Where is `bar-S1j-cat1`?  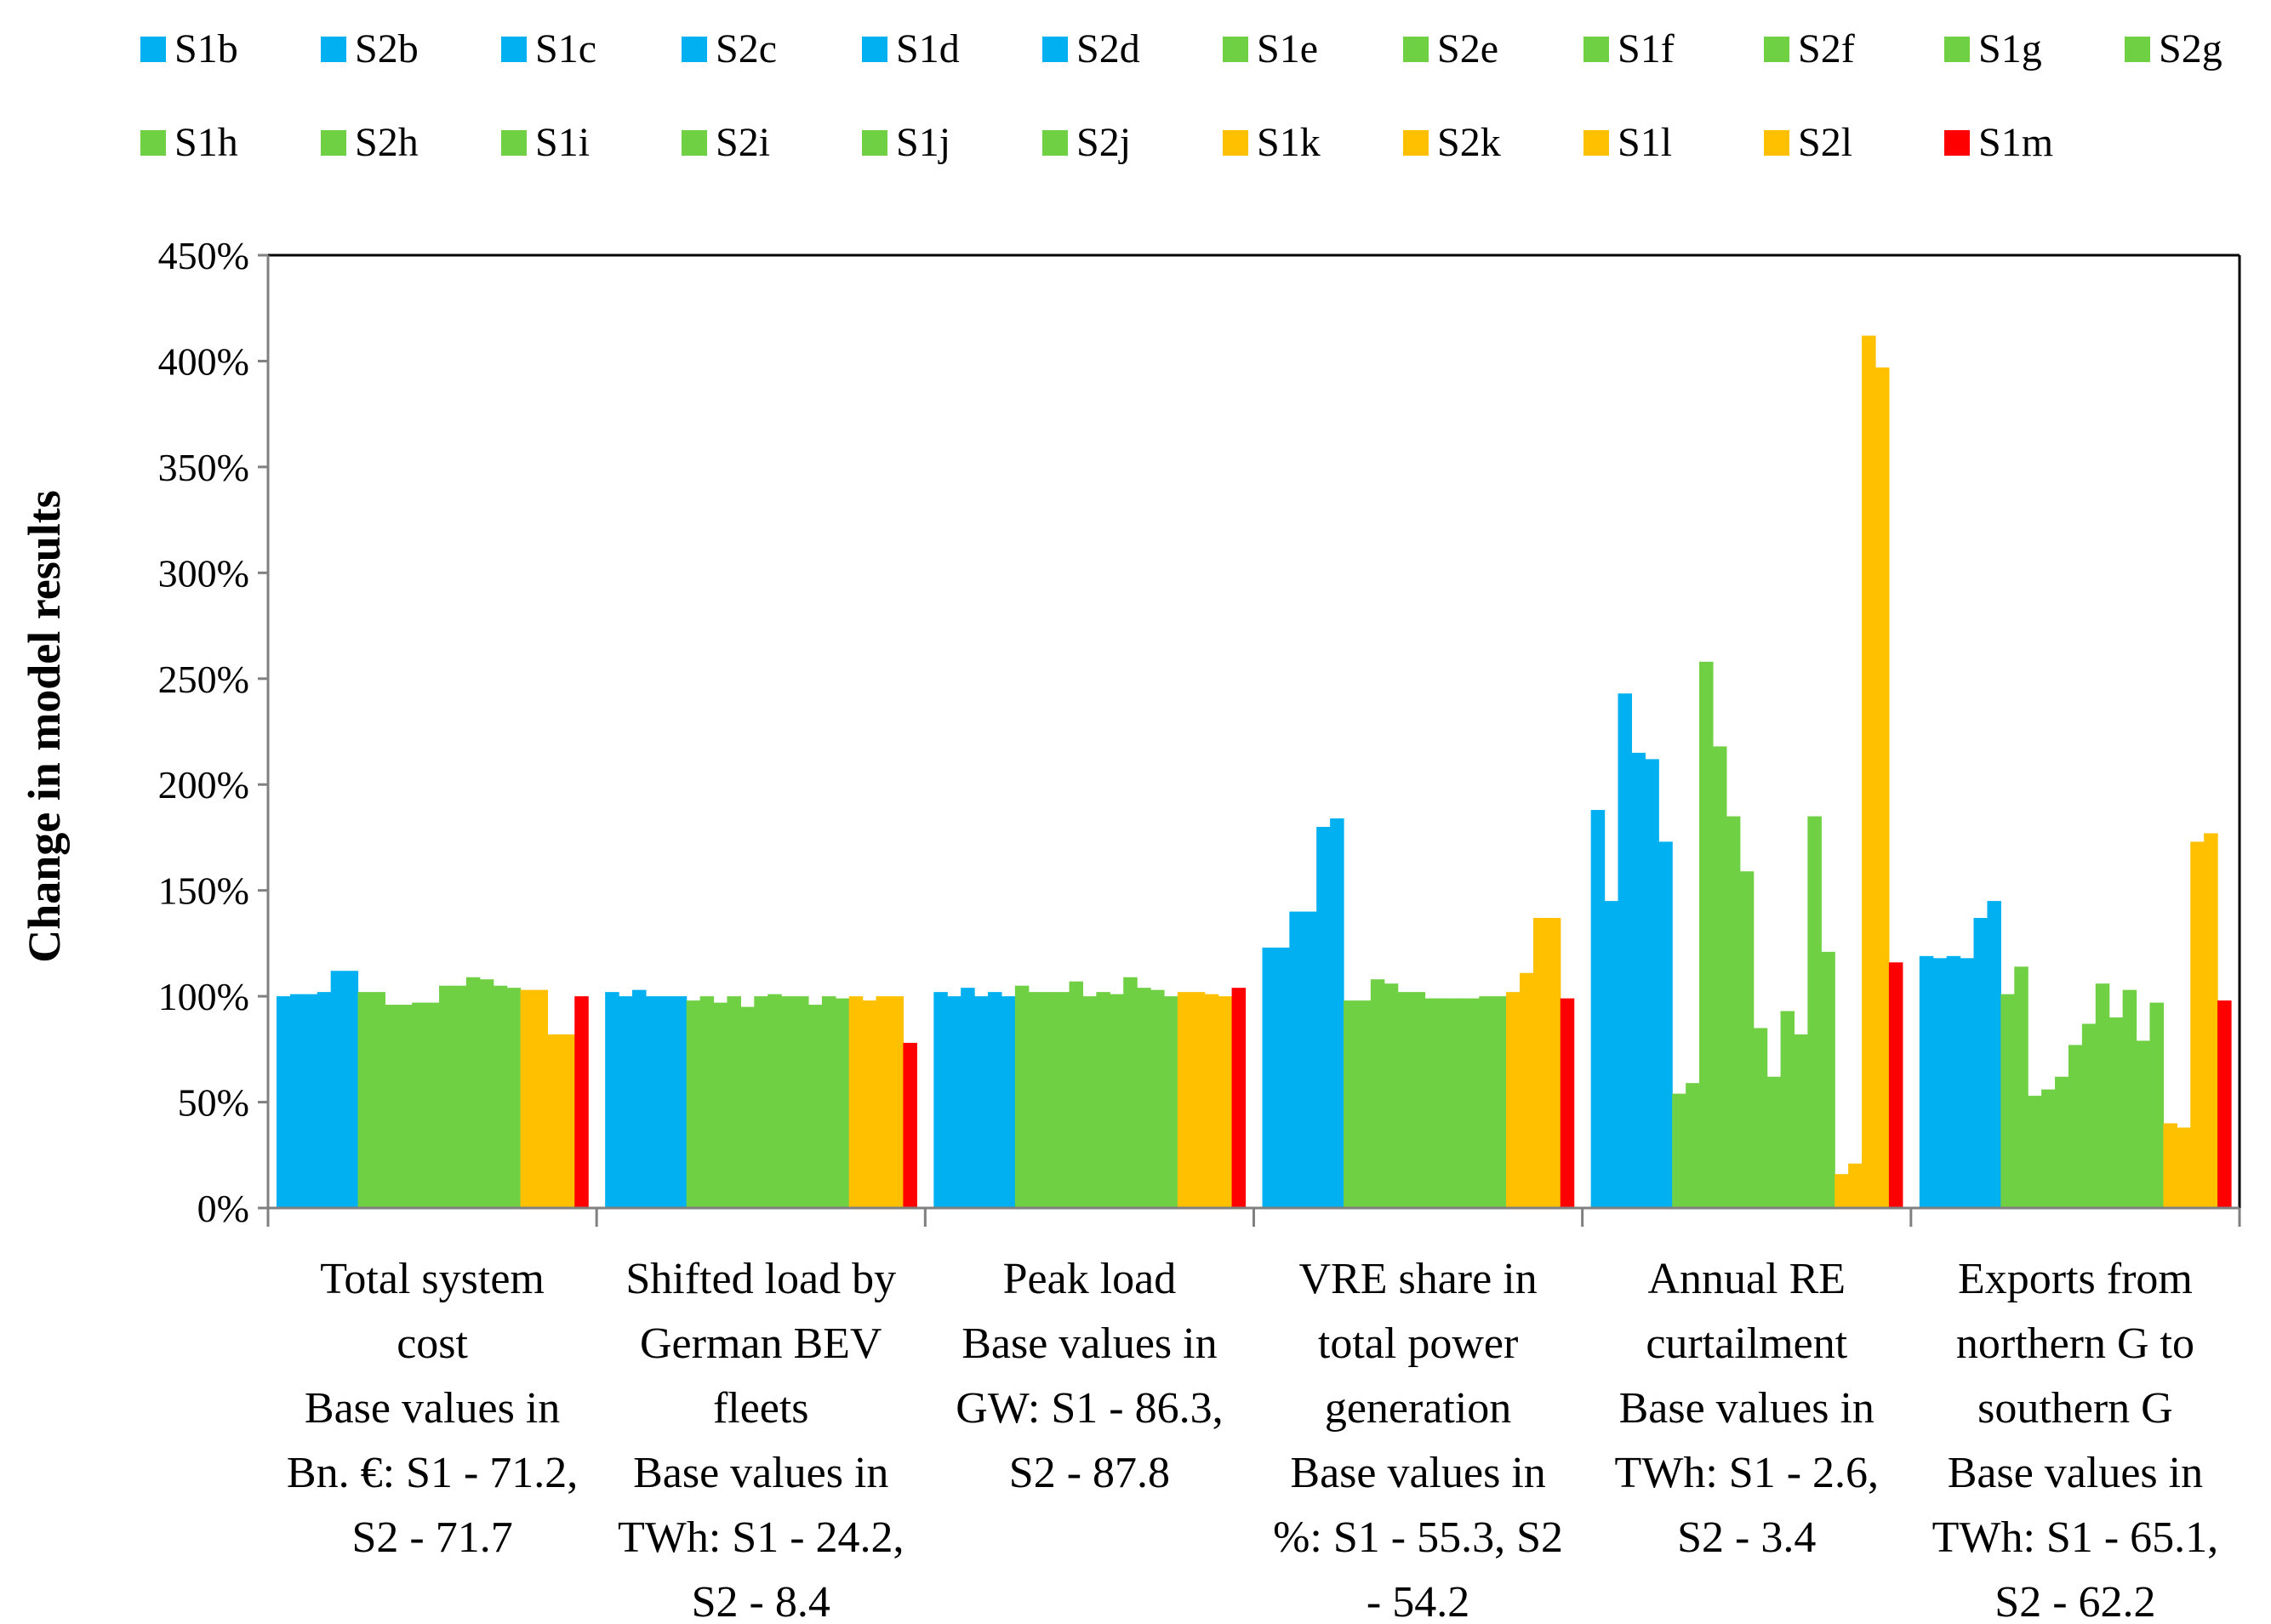
bar-S1j-cat1 is located at coordinates (500, 1096).